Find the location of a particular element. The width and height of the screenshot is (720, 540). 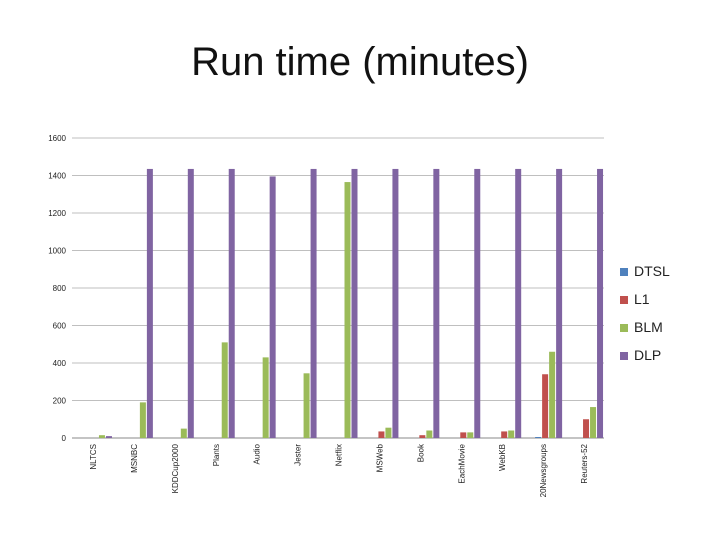

y-tick-label: 800 is located at coordinates (60, 288).